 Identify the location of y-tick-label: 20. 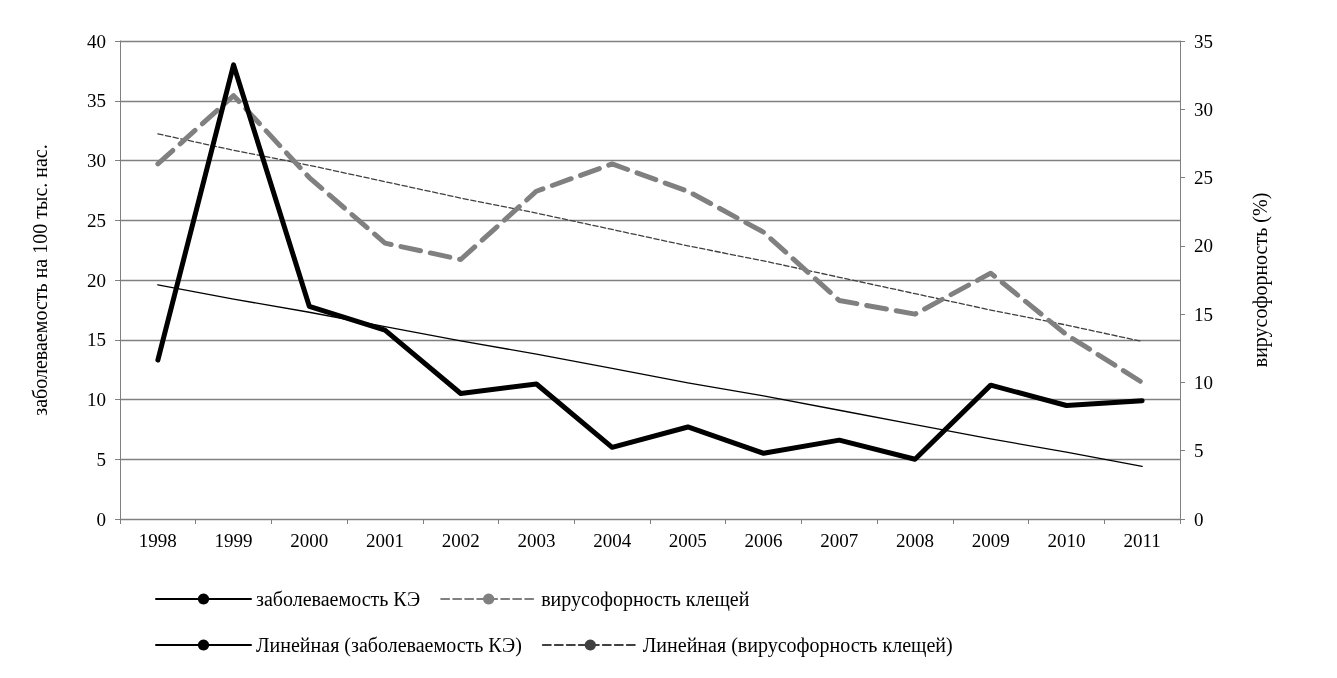
(96, 280).